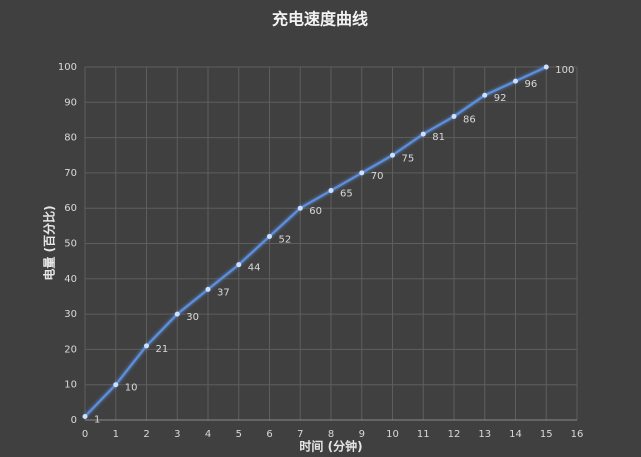  What do you see at coordinates (500, 98) in the screenshot?
I see `data-label: 92` at bounding box center [500, 98].